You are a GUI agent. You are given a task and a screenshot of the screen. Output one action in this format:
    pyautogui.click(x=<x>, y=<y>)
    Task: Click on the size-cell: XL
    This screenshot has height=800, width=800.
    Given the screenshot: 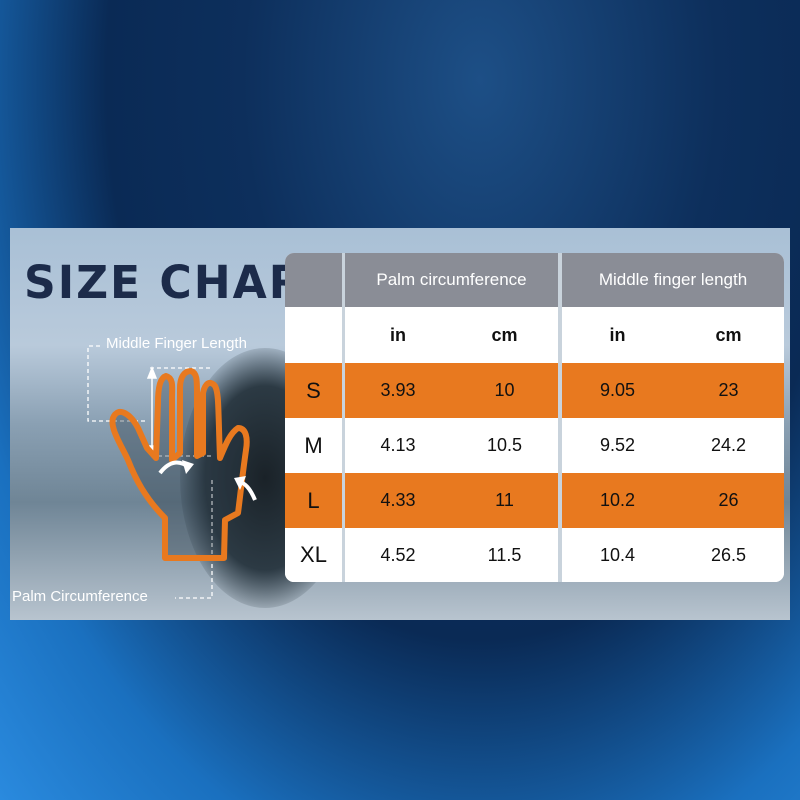 What is the action you would take?
    pyautogui.click(x=313, y=555)
    